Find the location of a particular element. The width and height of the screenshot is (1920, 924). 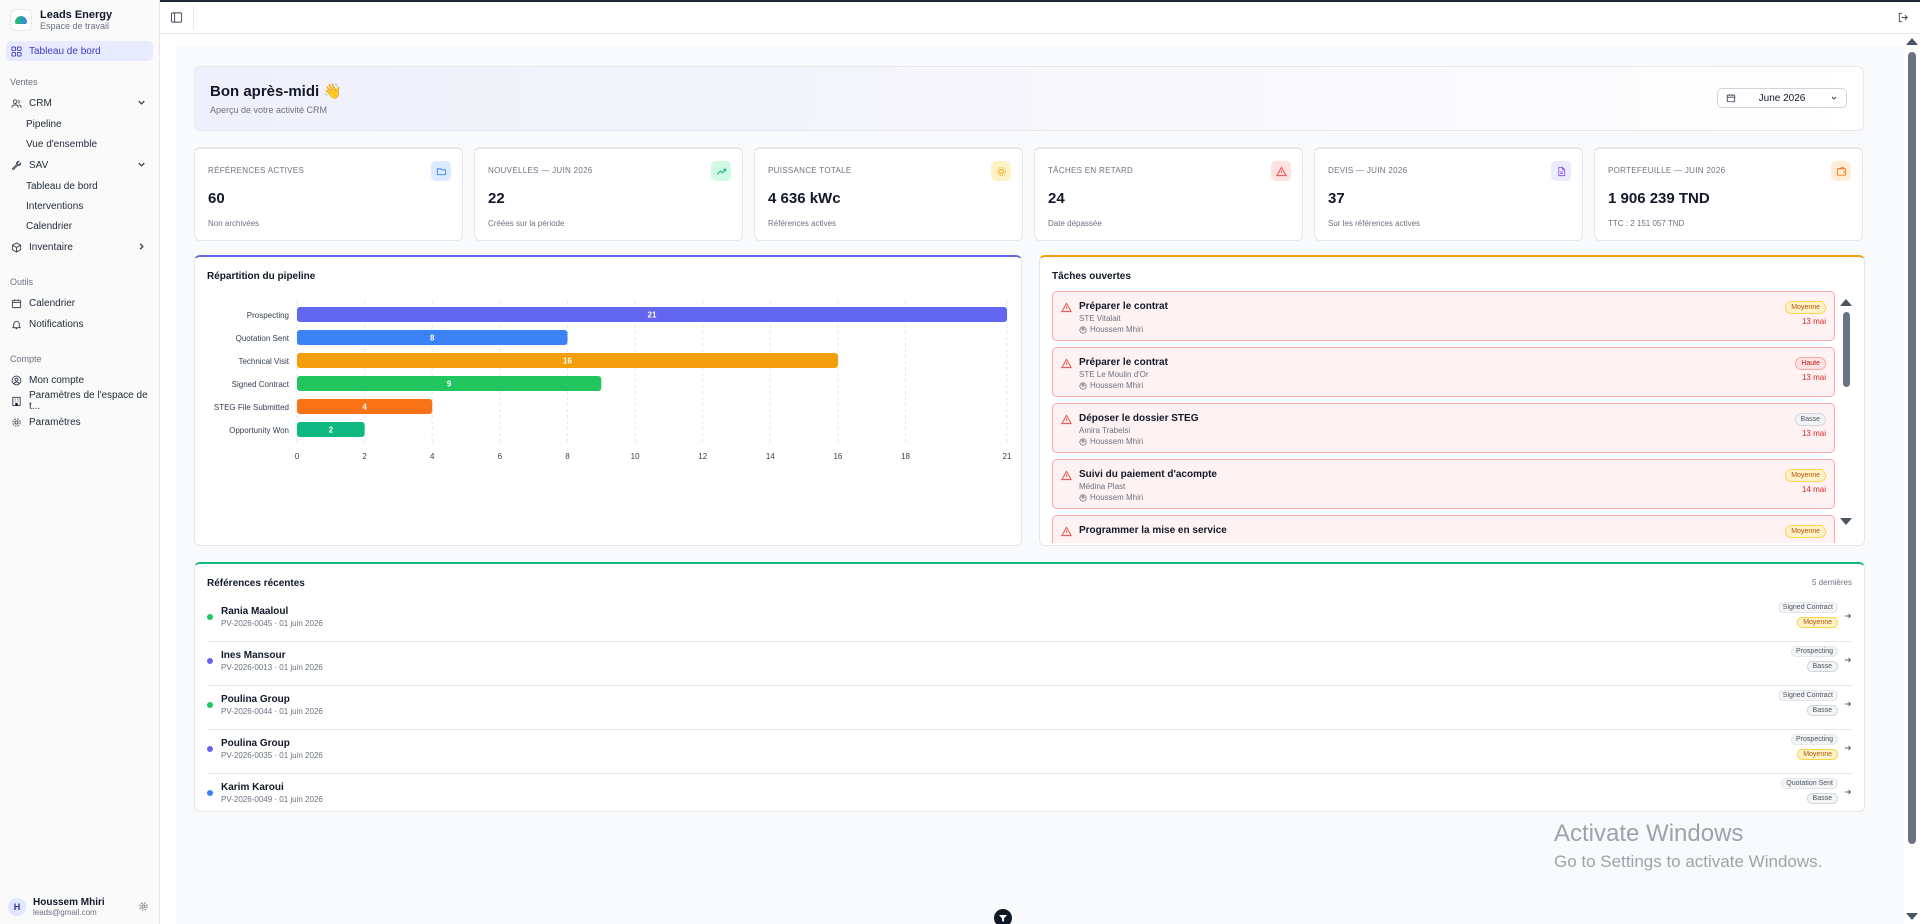

month-selector: June 2026 is located at coordinates (1782, 98).